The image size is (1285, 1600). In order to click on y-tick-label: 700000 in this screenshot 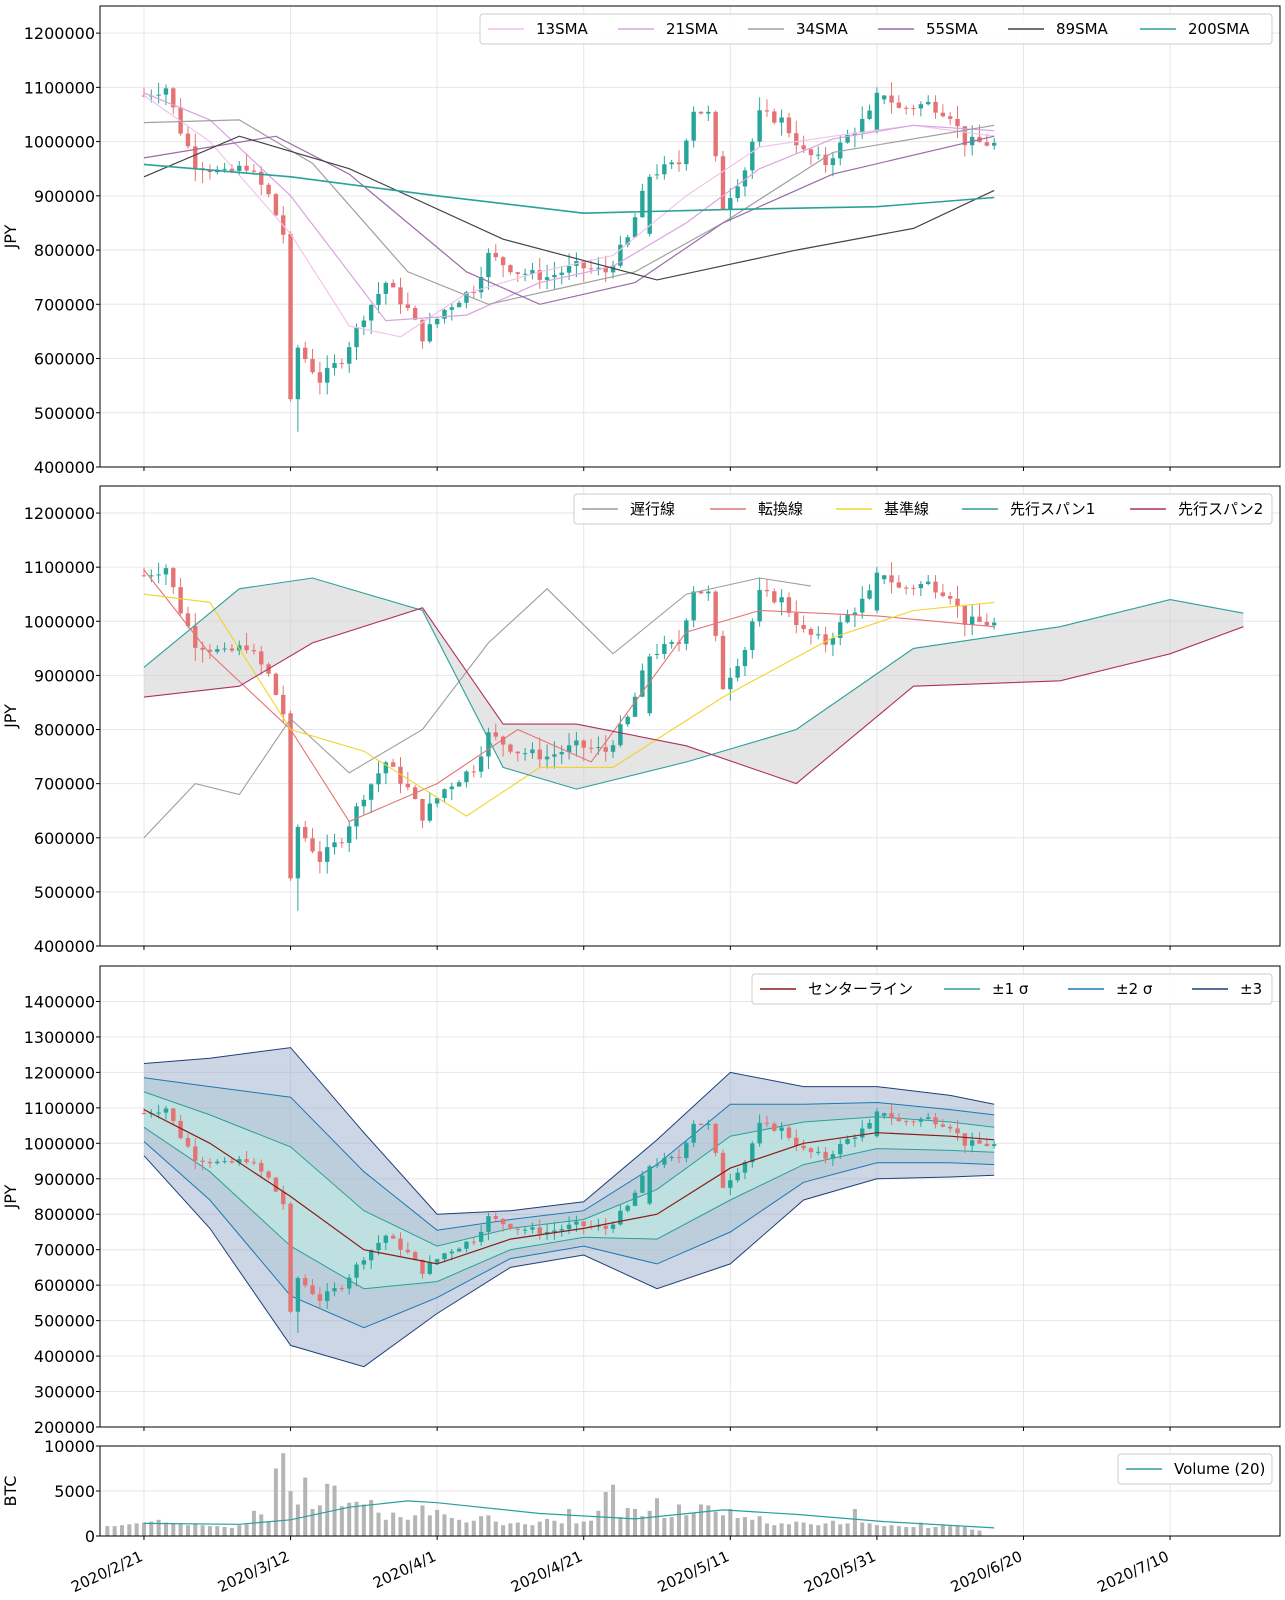, I will do `click(64, 304)`.